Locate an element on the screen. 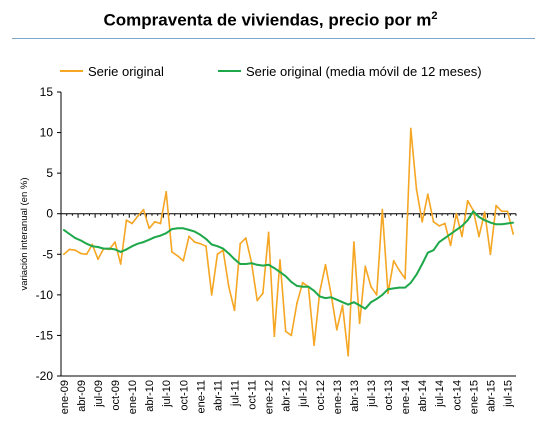 This screenshot has width=541, height=434. x-tick-label: abr-15 is located at coordinates (491, 396).